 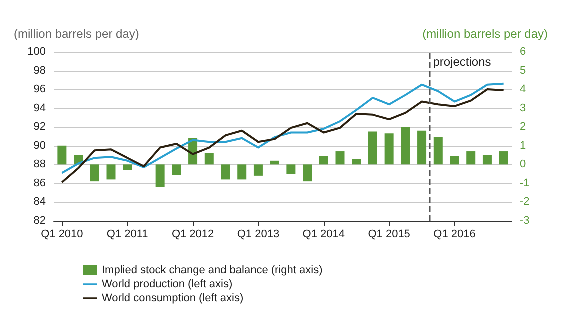 I want to click on x-tick-label: Q1 2012, so click(x=193, y=234).